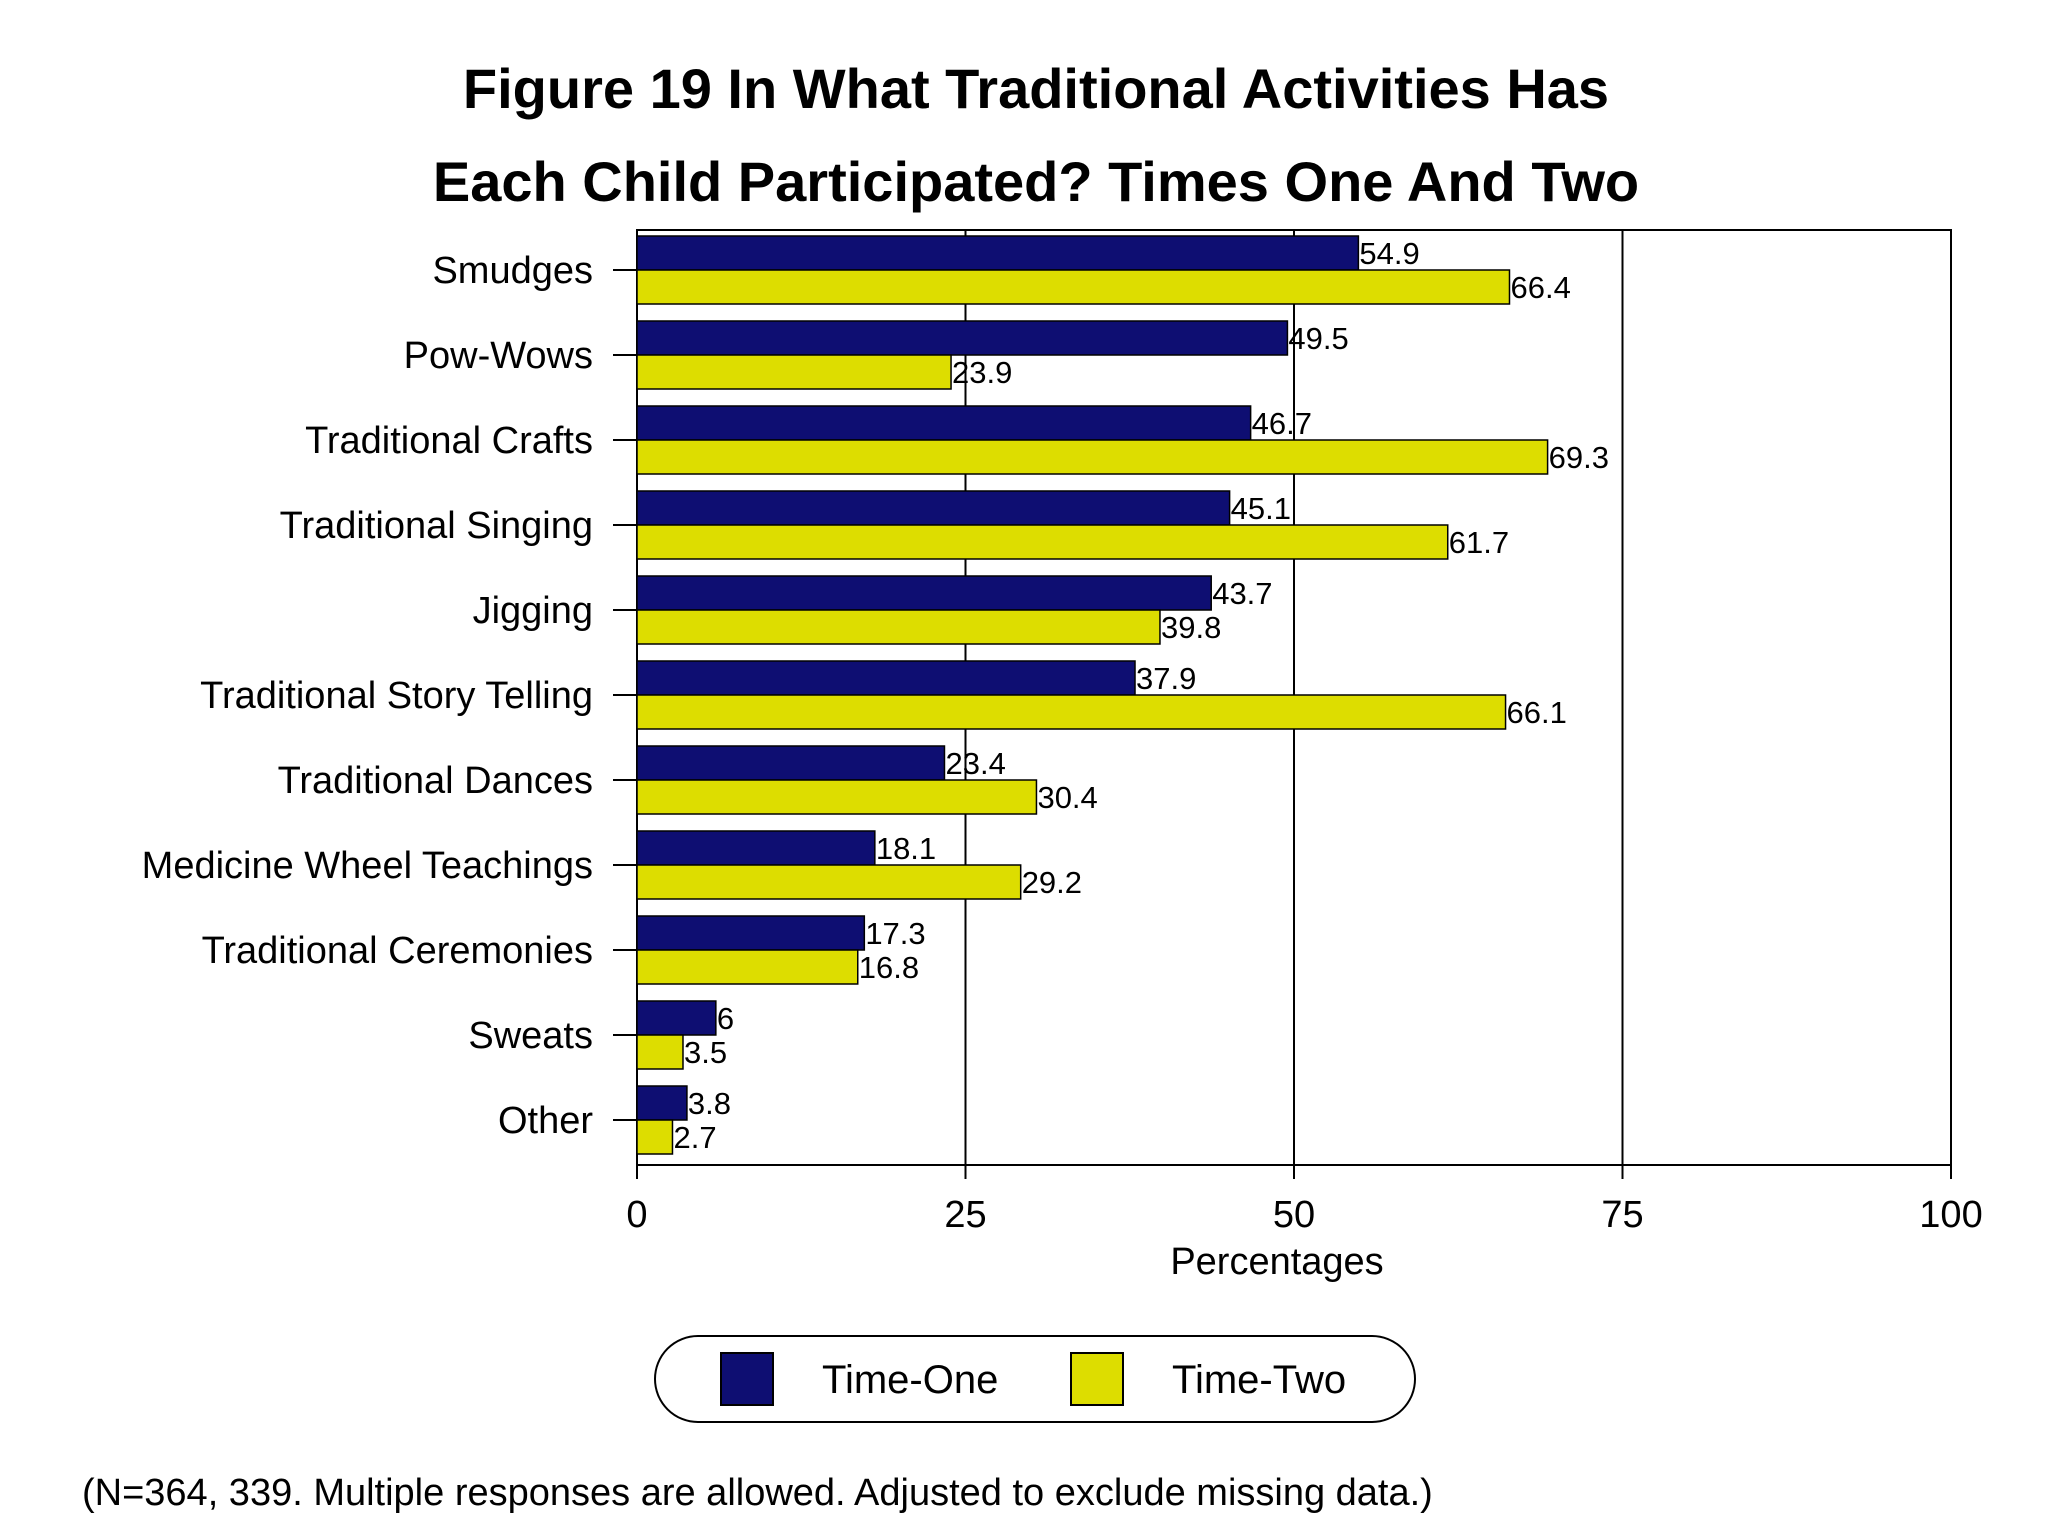 This screenshot has height=1536, width=2048. What do you see at coordinates (662, 1103) in the screenshot?
I see `bar-time-one-other` at bounding box center [662, 1103].